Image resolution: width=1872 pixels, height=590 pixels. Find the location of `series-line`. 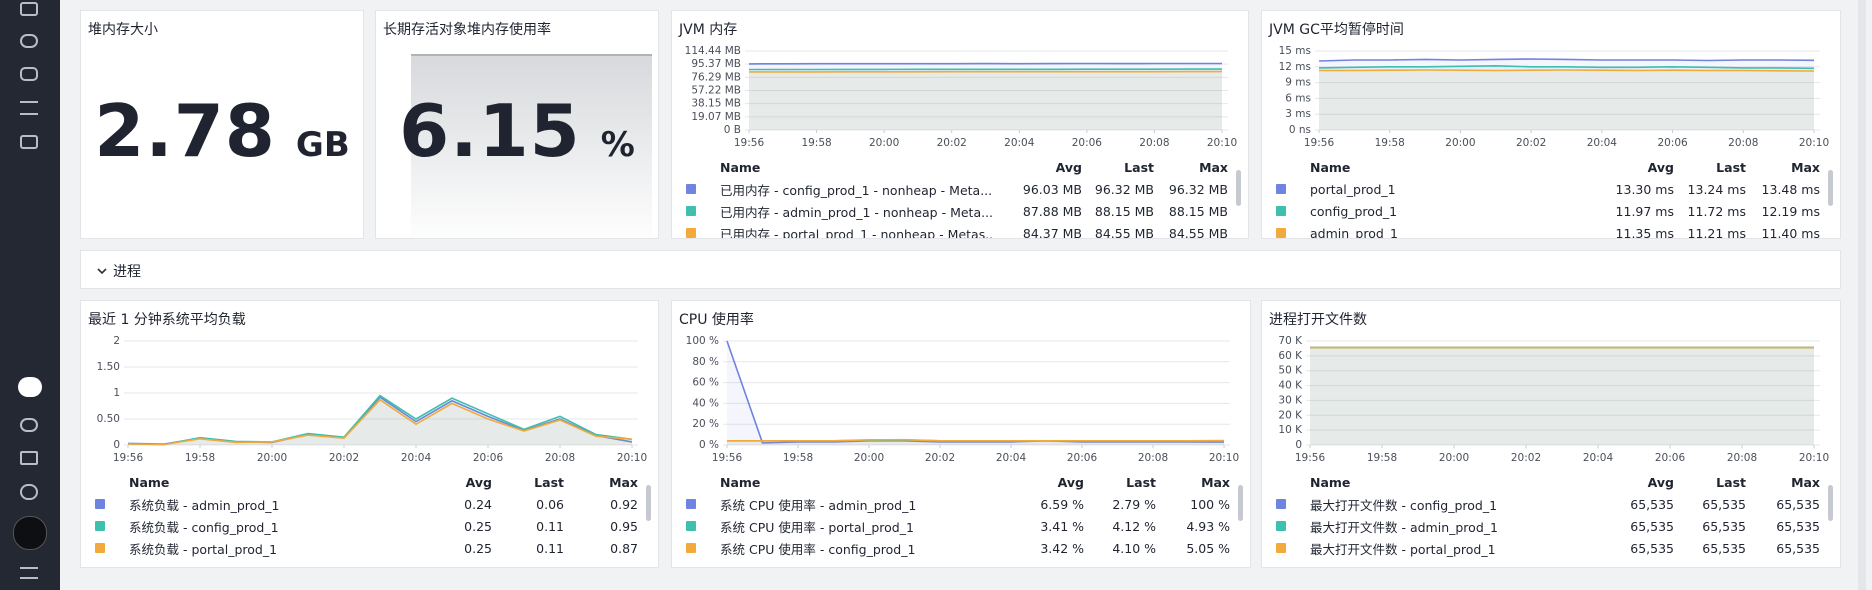

series-line is located at coordinates (1567, 70).